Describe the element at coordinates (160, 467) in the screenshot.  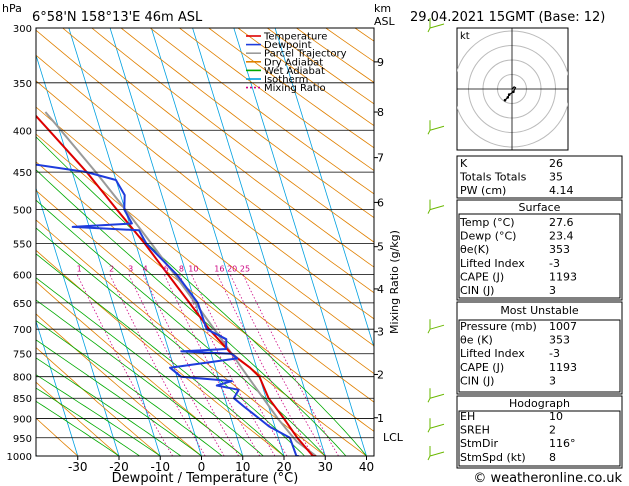
I see `x-tick-label: -10` at that location.